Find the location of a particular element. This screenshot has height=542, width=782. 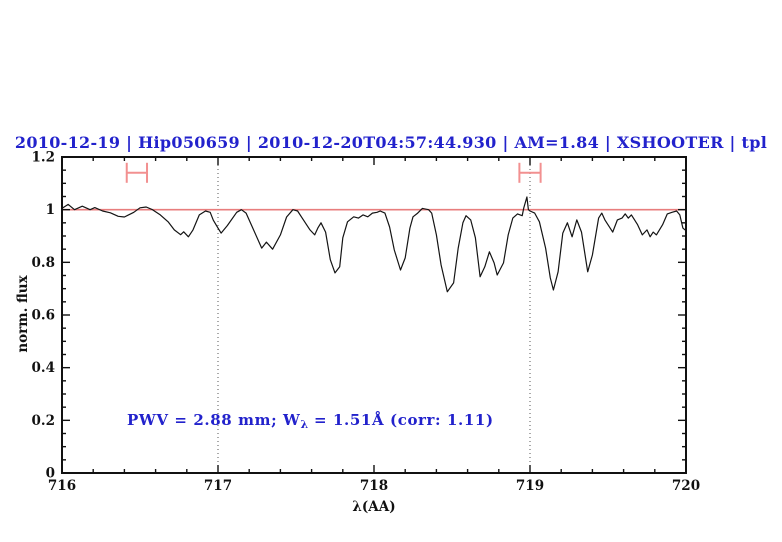

x-tick-label: 720 is located at coordinates (686, 486).